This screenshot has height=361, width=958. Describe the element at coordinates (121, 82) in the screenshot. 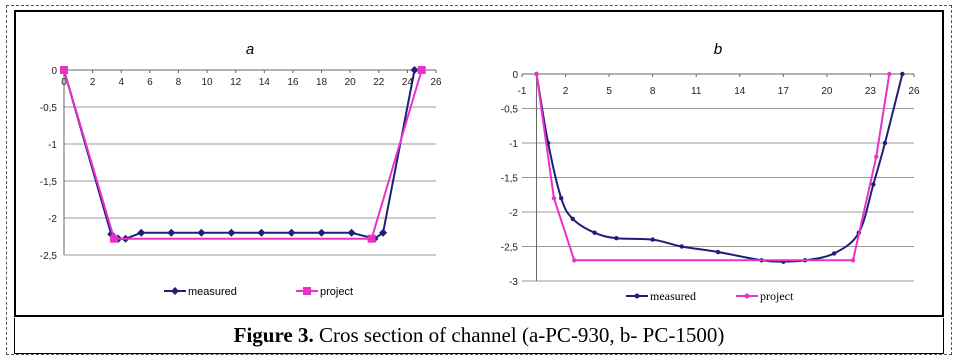

I see `x-tick-label: 4` at that location.